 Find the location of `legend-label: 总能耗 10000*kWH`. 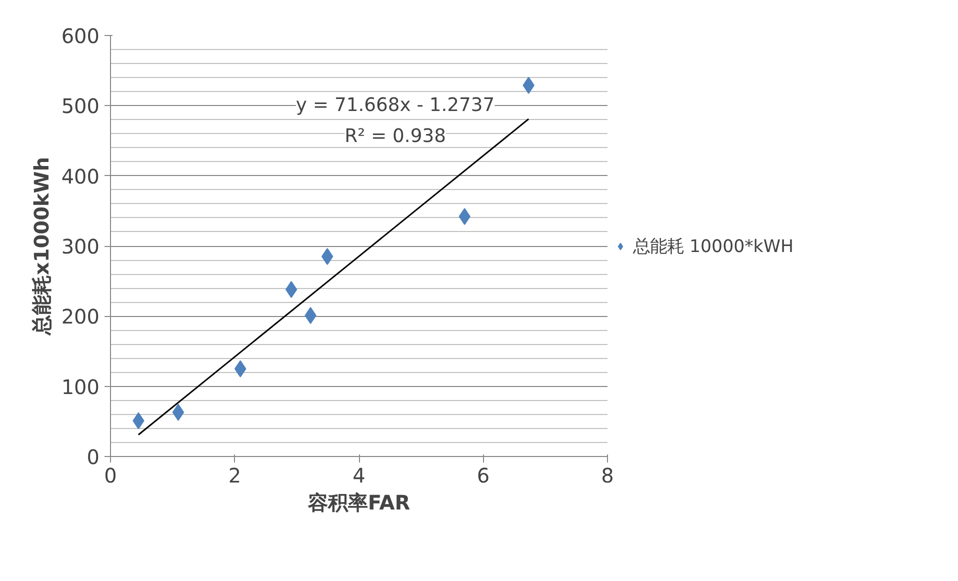

legend-label: 总能耗 10000*kWH is located at coordinates (713, 247).